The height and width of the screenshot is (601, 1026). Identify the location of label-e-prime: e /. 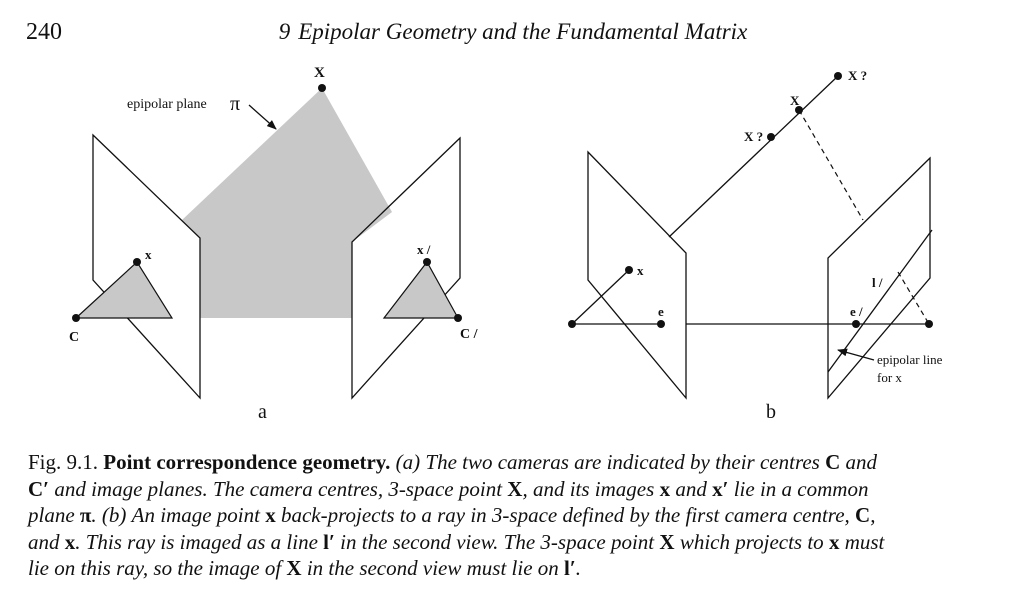
(856, 311).